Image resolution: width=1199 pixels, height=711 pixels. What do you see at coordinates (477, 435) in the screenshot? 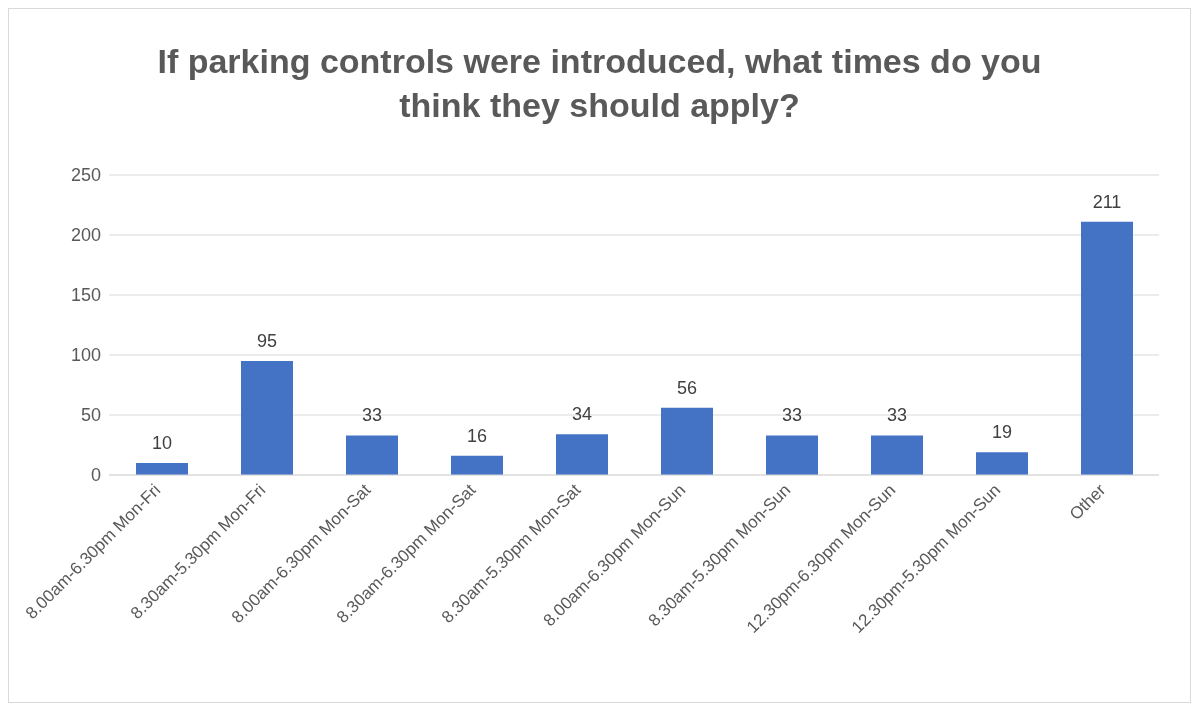
I see `data-label: 16` at bounding box center [477, 435].